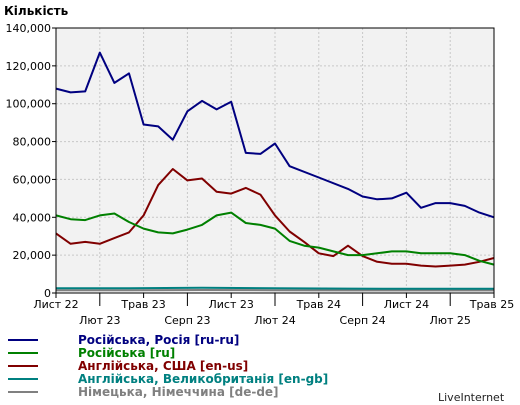 The image size is (520, 405). Describe the element at coordinates (32, 217) in the screenshot. I see `y-tick-label: 40,000` at that location.